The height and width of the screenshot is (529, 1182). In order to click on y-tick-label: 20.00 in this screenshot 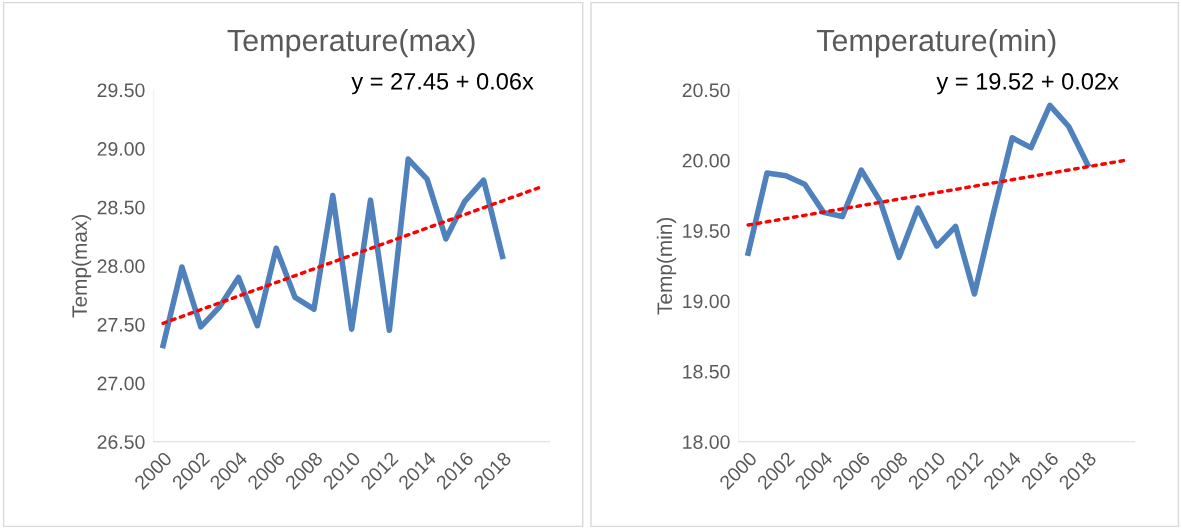, I will do `click(706, 160)`.